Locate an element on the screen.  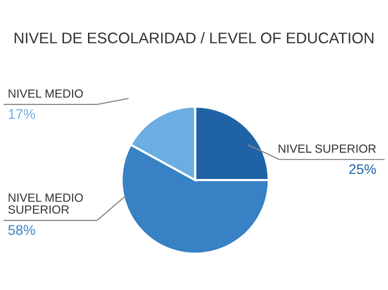
data-label: 58% is located at coordinates (22, 230).